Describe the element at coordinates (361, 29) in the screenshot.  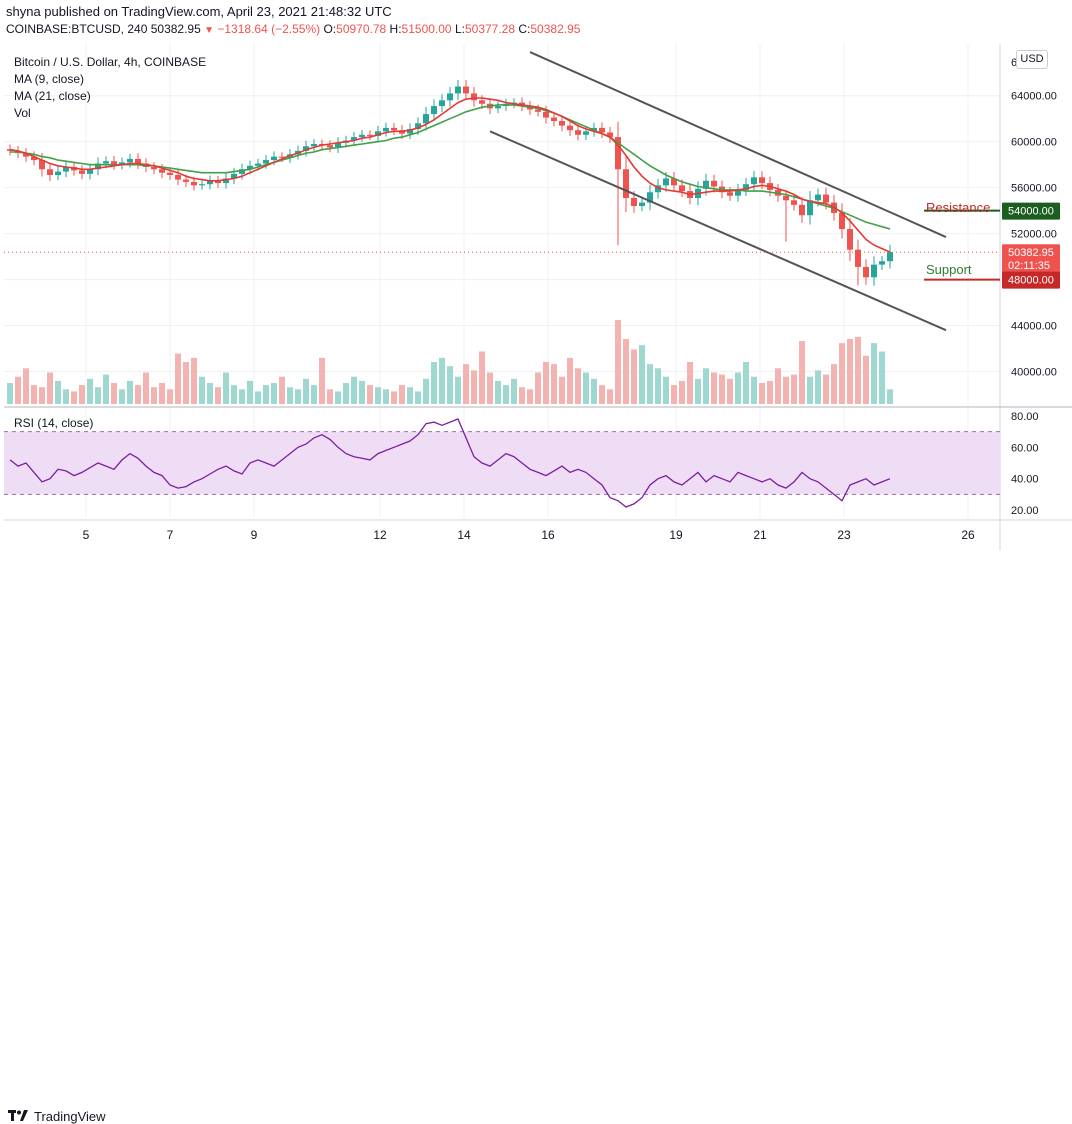
I see `open-value: 50970.78` at that location.